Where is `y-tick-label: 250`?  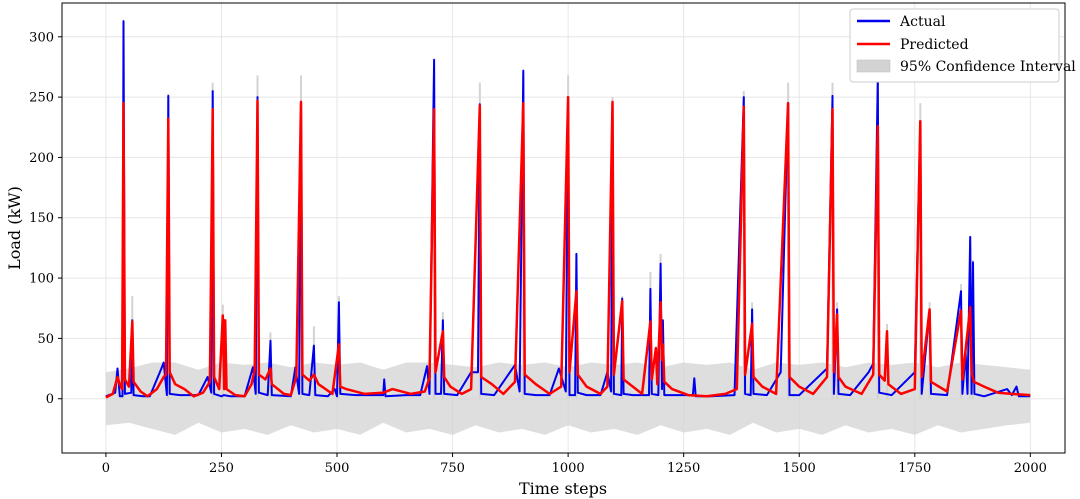 y-tick-label: 250 is located at coordinates (41, 98).